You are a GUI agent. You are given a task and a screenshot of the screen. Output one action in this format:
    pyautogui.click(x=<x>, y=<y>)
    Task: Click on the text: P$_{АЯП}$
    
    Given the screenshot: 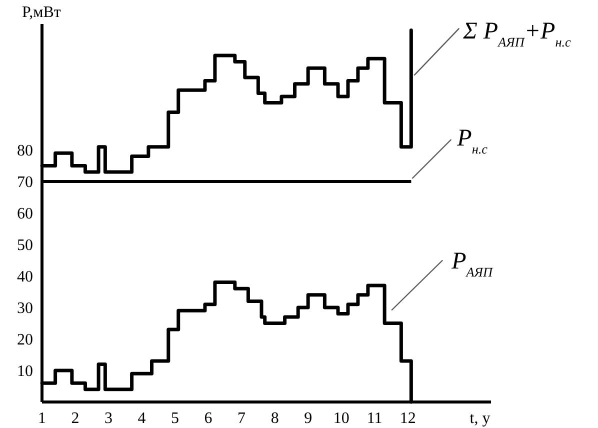 What is the action you would take?
    pyautogui.click(x=472, y=263)
    